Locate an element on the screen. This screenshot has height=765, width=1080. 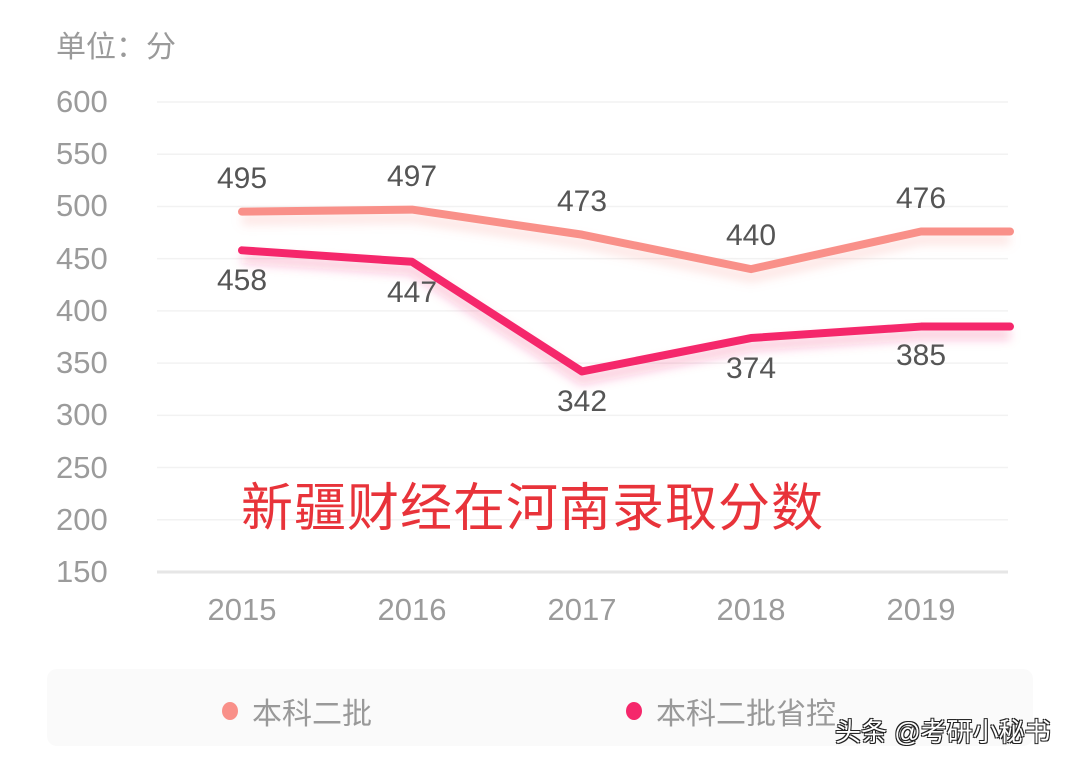
y-tick-label: 450 is located at coordinates (82, 258).